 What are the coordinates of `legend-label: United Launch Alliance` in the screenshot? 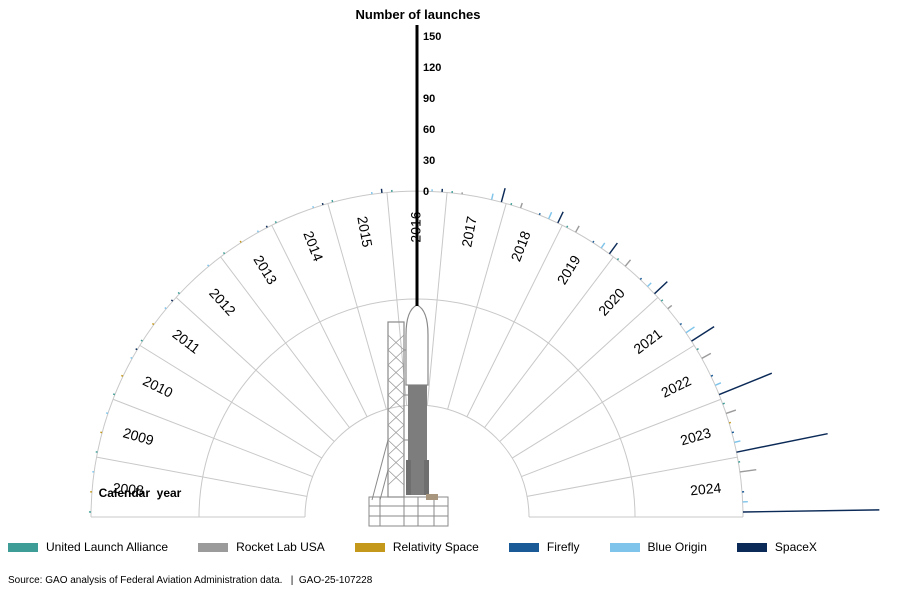 It's located at (107, 547).